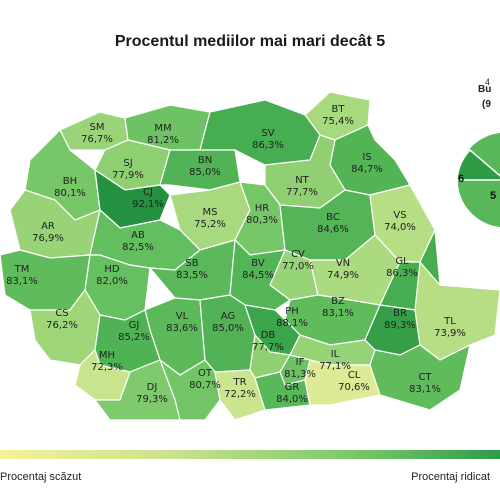  I want to click on legend-color-scale, so click(250, 454).